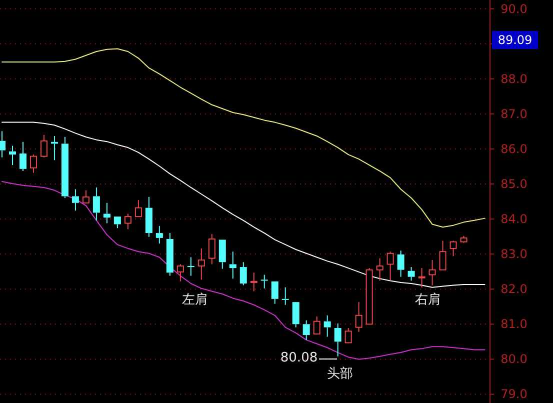  What do you see at coordinates (514, 149) in the screenshot?
I see `y-tick-label: 86.0` at bounding box center [514, 149].